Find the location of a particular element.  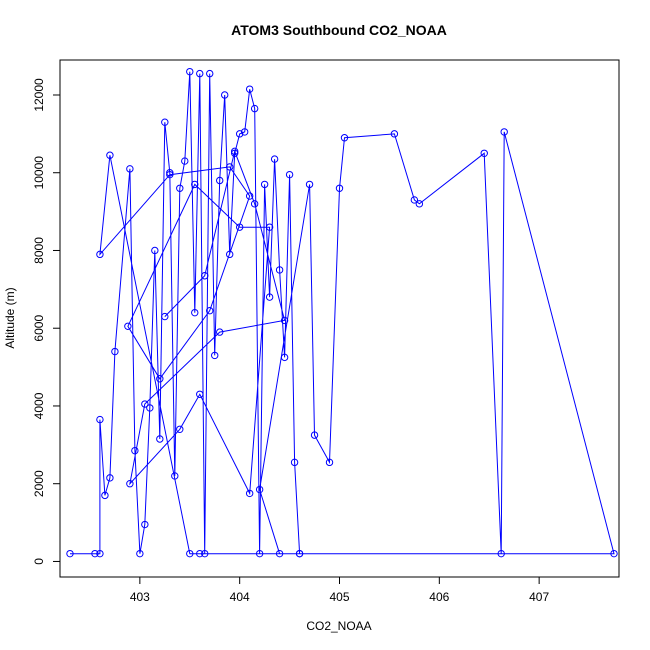

x-tick-label: 403 is located at coordinates (140, 597).